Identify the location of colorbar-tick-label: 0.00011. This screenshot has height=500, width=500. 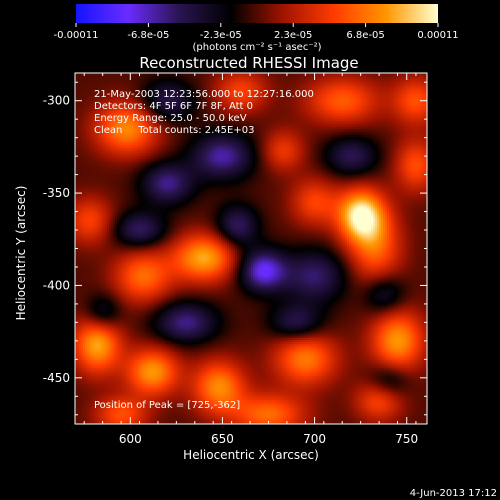
(437, 35).